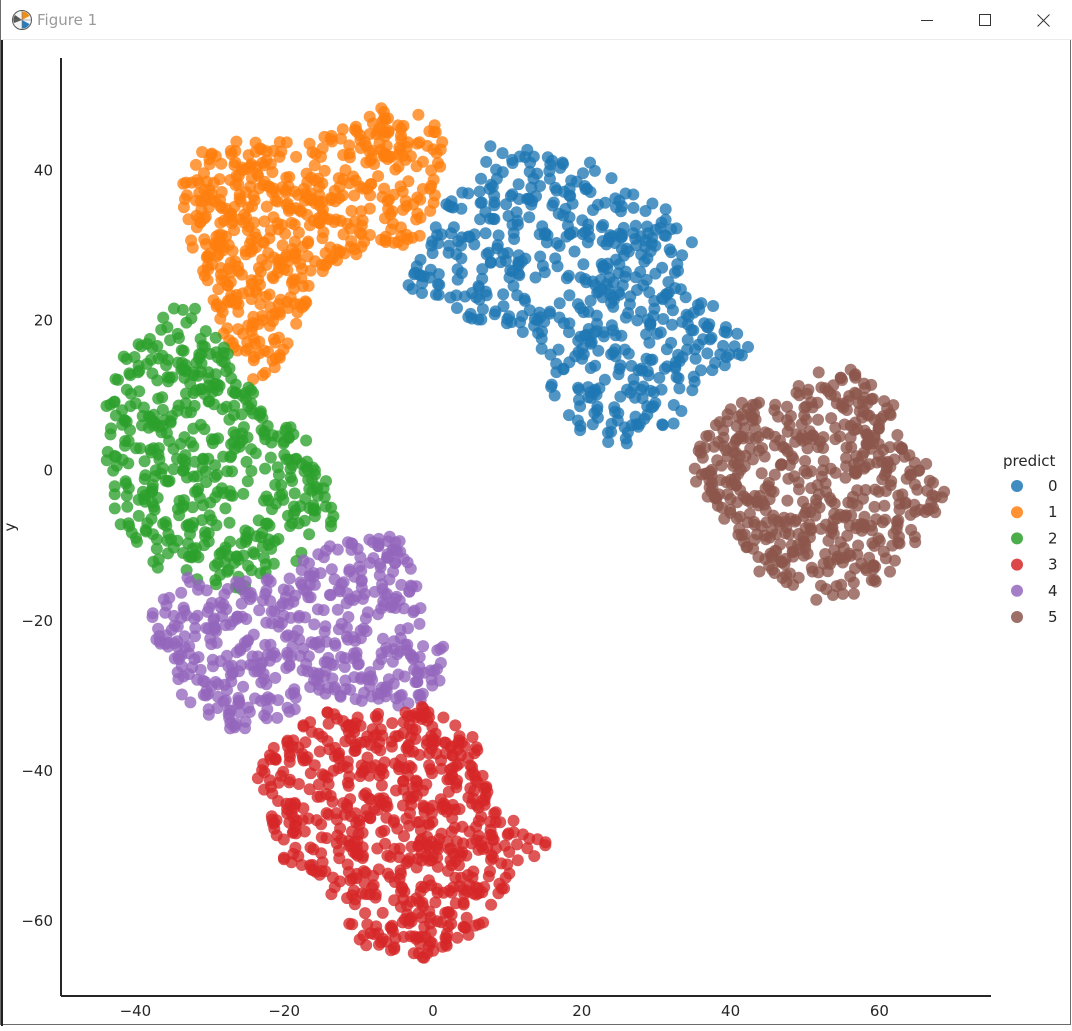 Image resolution: width=1072 pixels, height=1031 pixels. Describe the element at coordinates (536, 20) in the screenshot. I see `title-bar: Figure 1` at that location.